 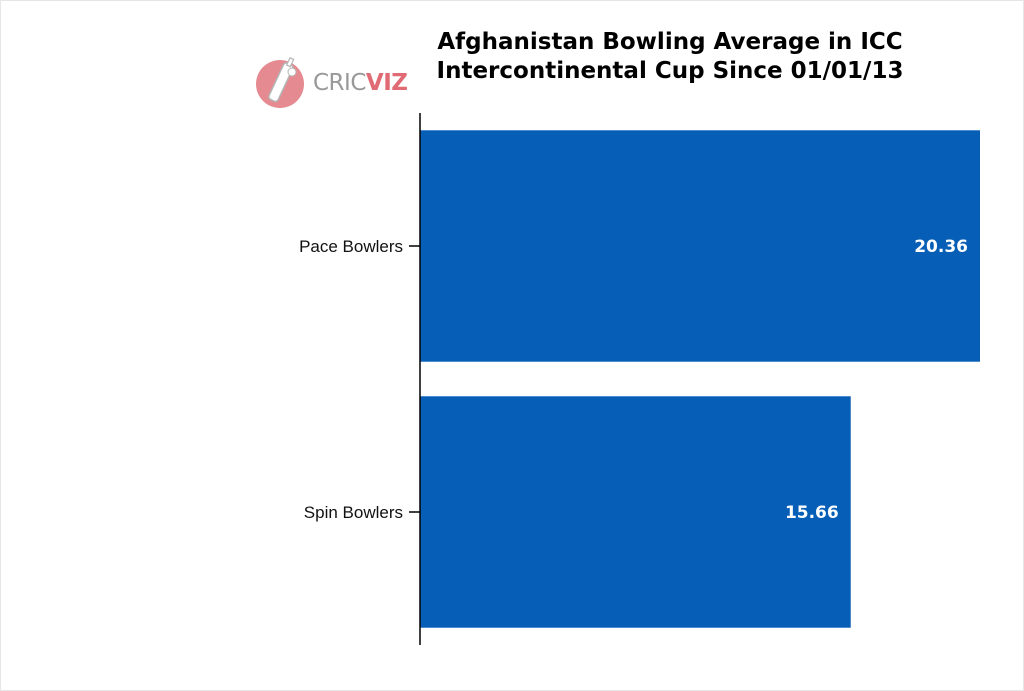 I want to click on data-label-pace-bowlers: 20.36, so click(x=941, y=247).